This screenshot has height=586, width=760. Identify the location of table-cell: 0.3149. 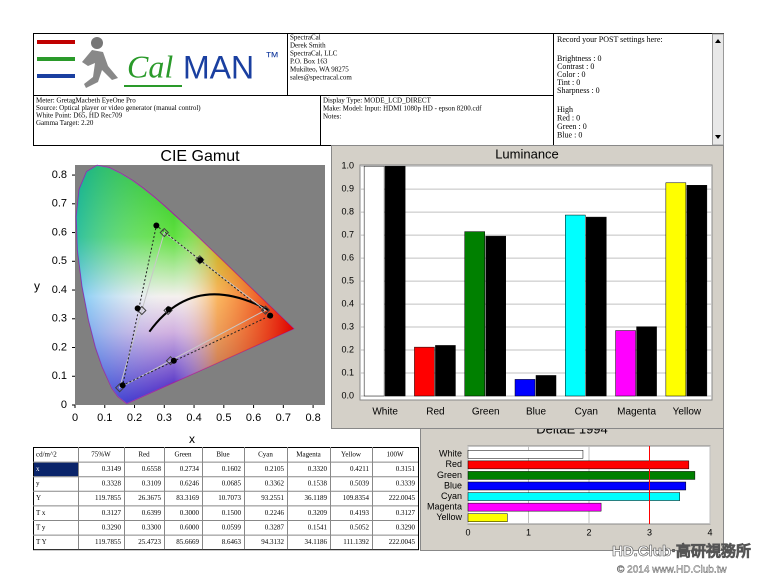
(112, 469).